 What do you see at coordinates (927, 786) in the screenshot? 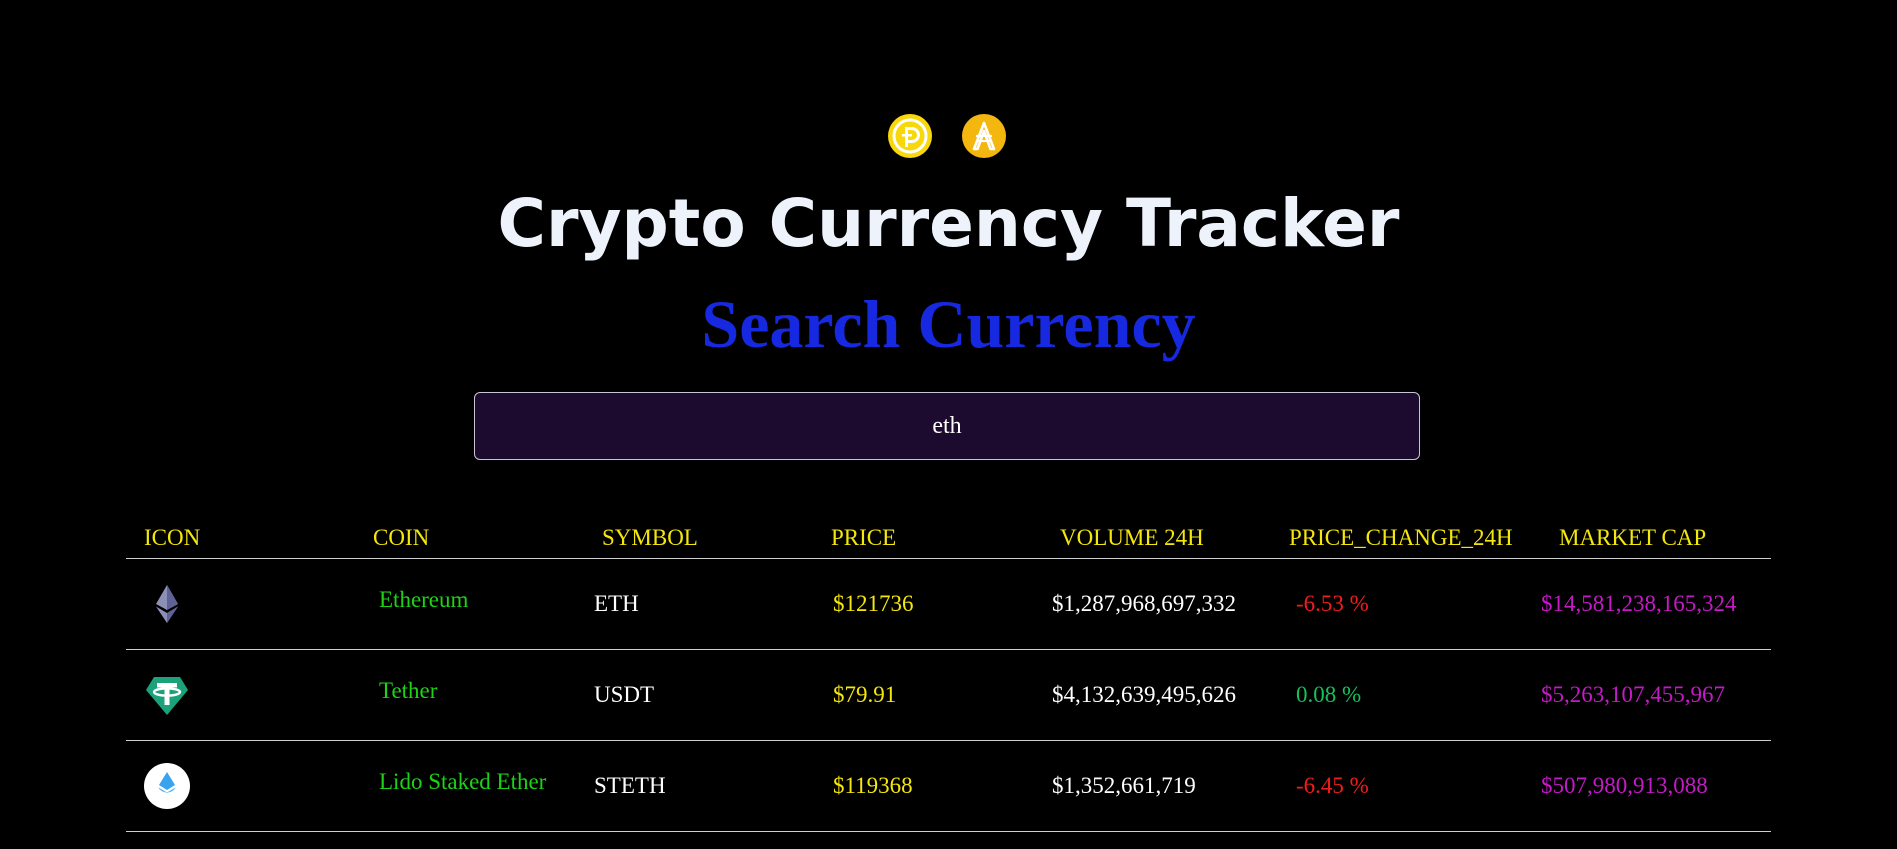
I see `coin-price: $119368` at bounding box center [927, 786].